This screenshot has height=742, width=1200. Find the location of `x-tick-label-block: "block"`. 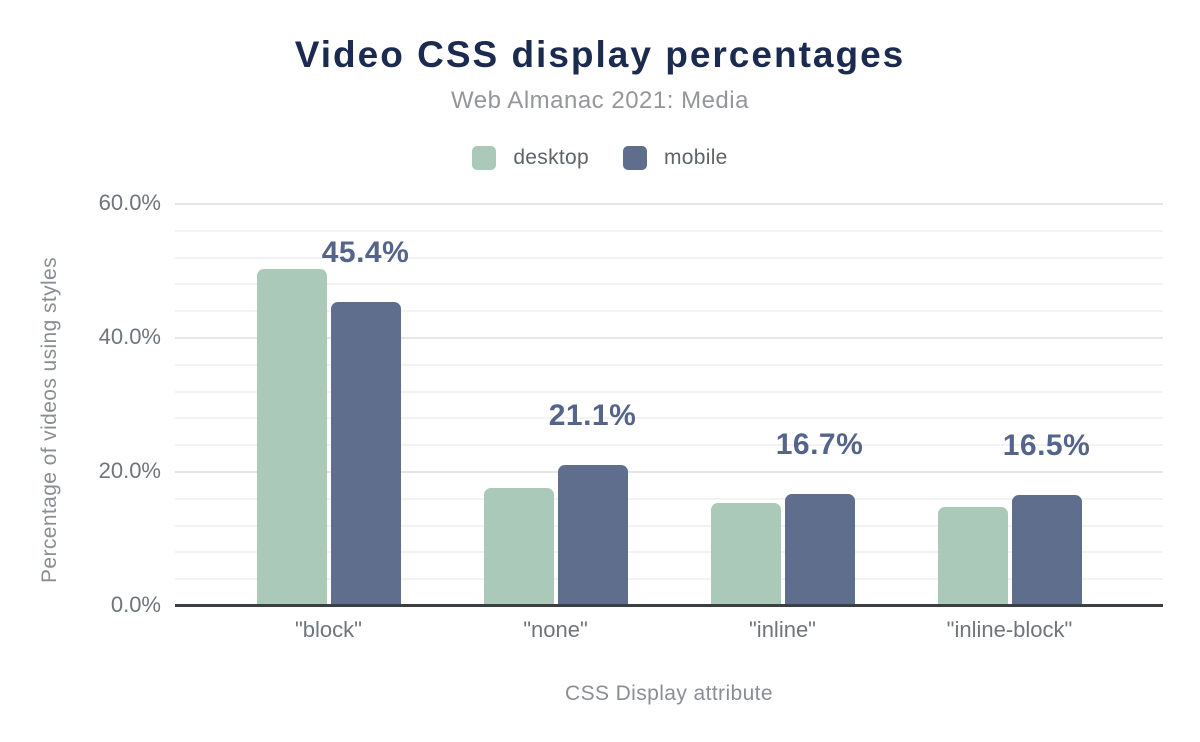

x-tick-label-block: "block" is located at coordinates (328, 629).